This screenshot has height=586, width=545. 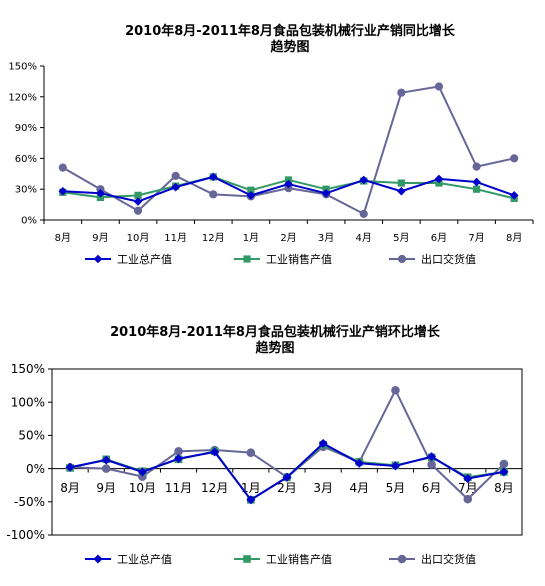 What do you see at coordinates (275, 332) in the screenshot?
I see `chart-title: 2010年8月-2011年8月食品包装机械行业产销环比增长` at bounding box center [275, 332].